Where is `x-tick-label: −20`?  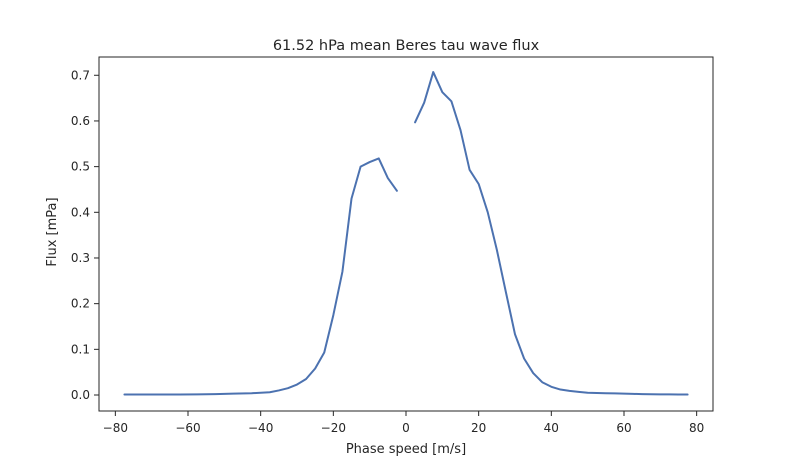 x-tick-label: −20 is located at coordinates (333, 428).